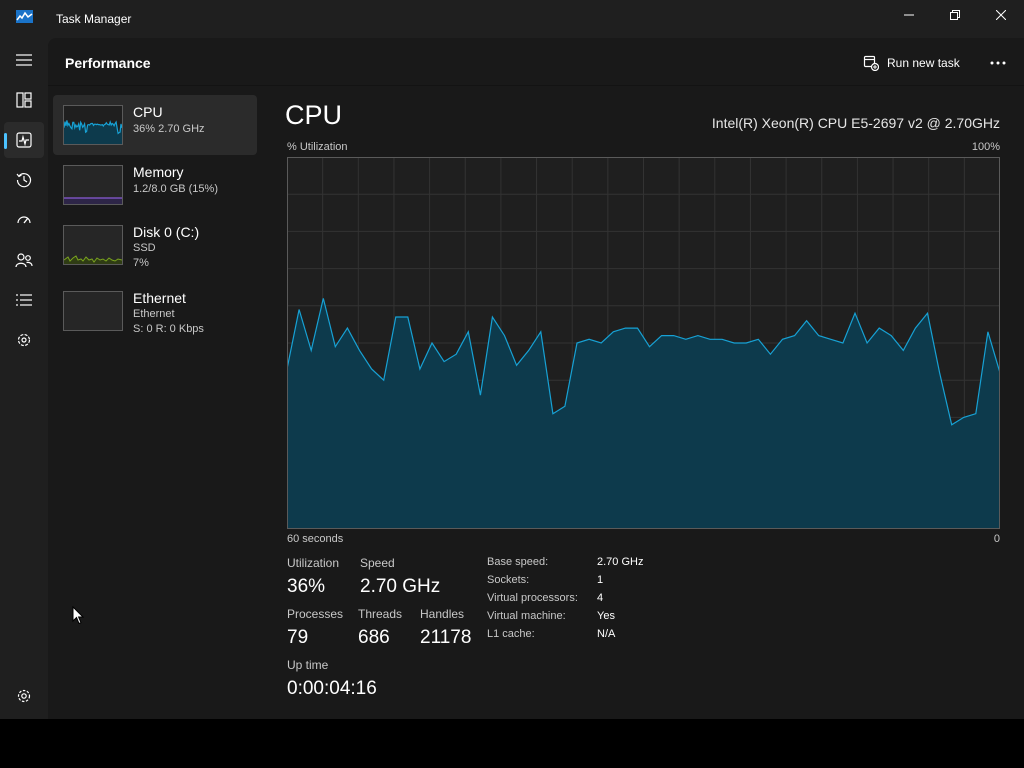 The width and height of the screenshot is (1024, 768). I want to click on device-name: CPU, so click(148, 112).